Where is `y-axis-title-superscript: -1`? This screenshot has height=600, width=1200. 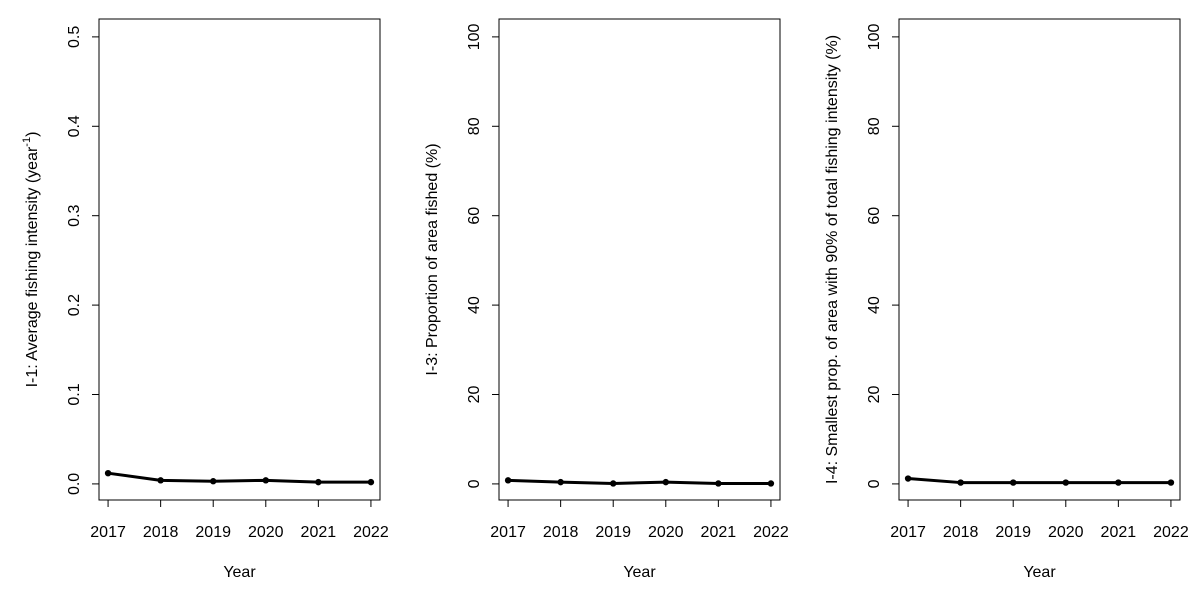
y-axis-title-superscript: -1 is located at coordinates (27, 142).